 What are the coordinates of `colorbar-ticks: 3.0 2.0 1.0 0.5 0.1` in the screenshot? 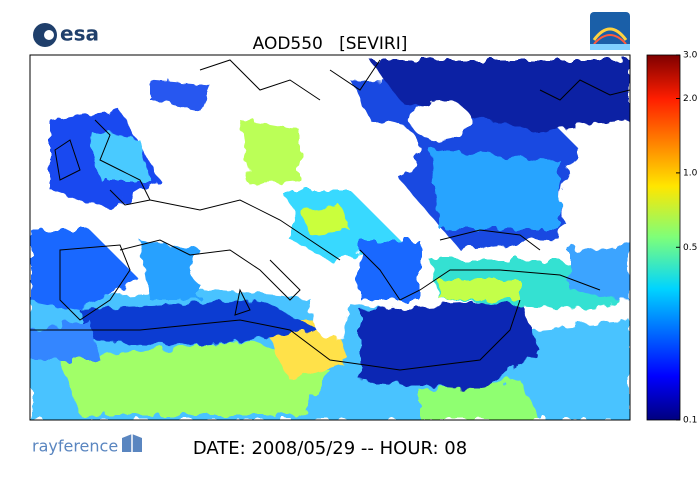 It's located at (687, 238).